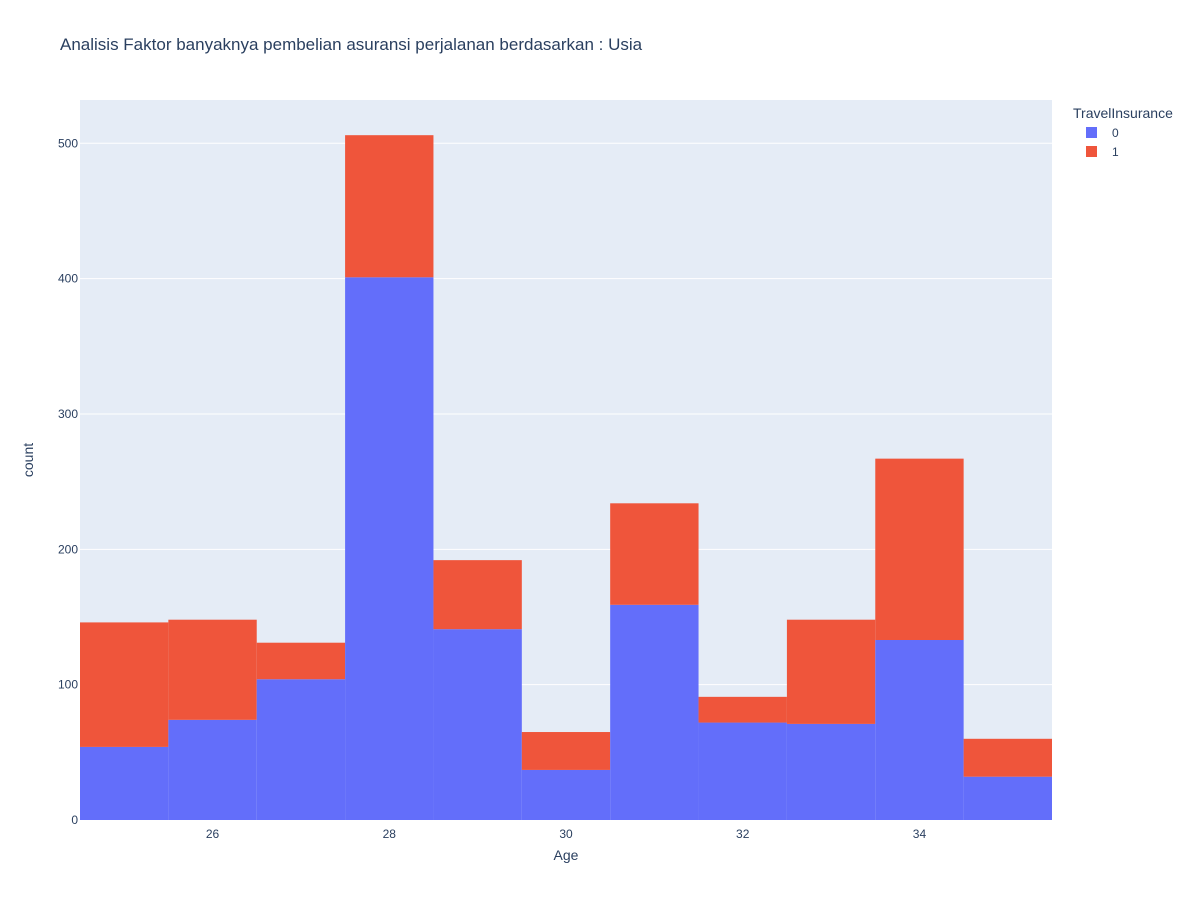  I want to click on legend-item-label: 1, so click(1115, 152).